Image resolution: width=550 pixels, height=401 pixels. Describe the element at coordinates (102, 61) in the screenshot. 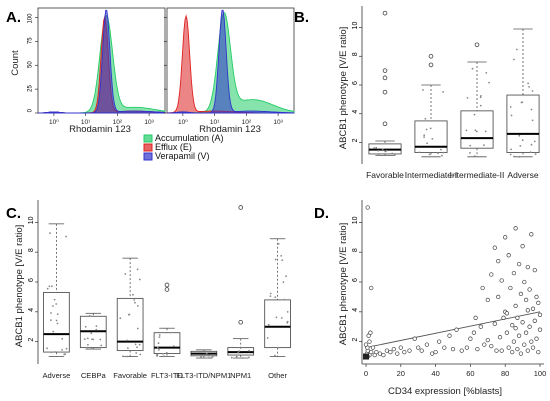

I see `verapamil-histogram` at that location.